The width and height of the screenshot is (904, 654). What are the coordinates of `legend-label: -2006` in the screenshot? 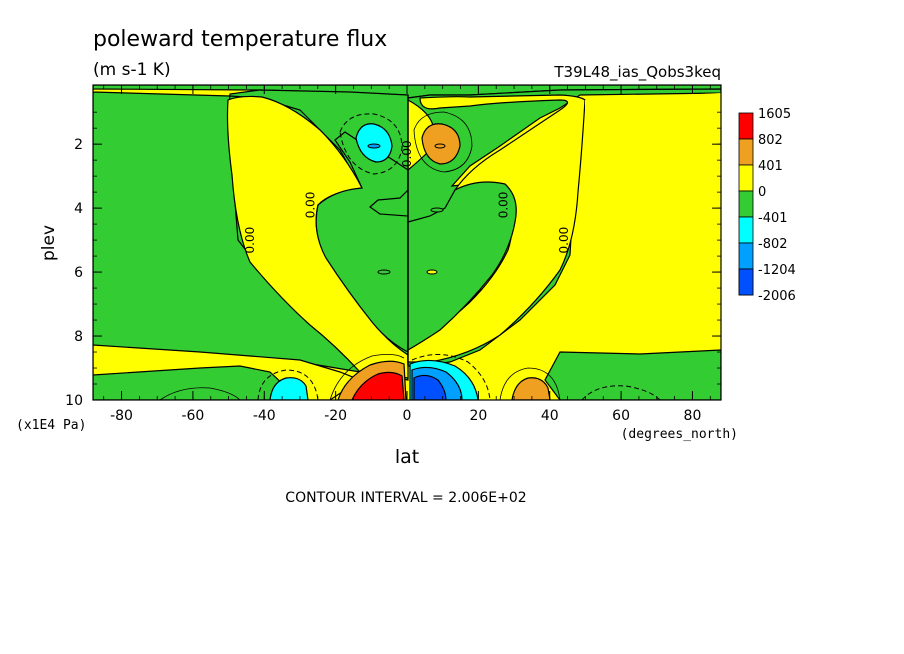 It's located at (777, 296).